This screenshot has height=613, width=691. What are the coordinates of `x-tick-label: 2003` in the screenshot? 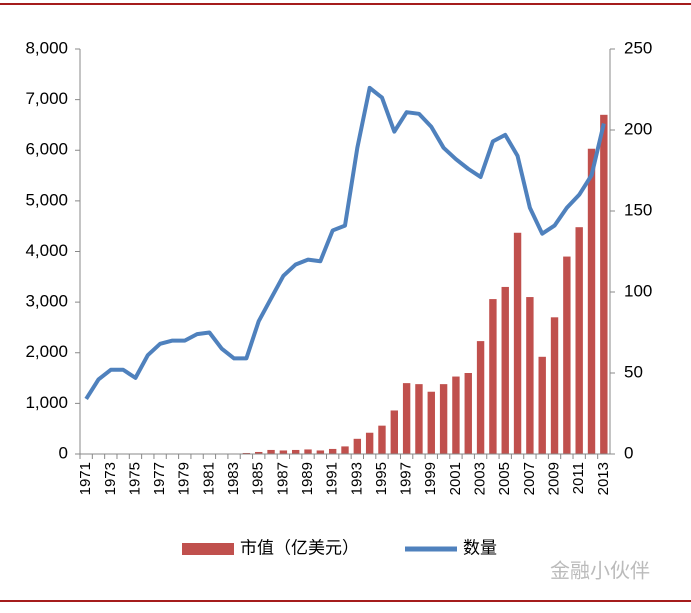 It's located at (480, 478).